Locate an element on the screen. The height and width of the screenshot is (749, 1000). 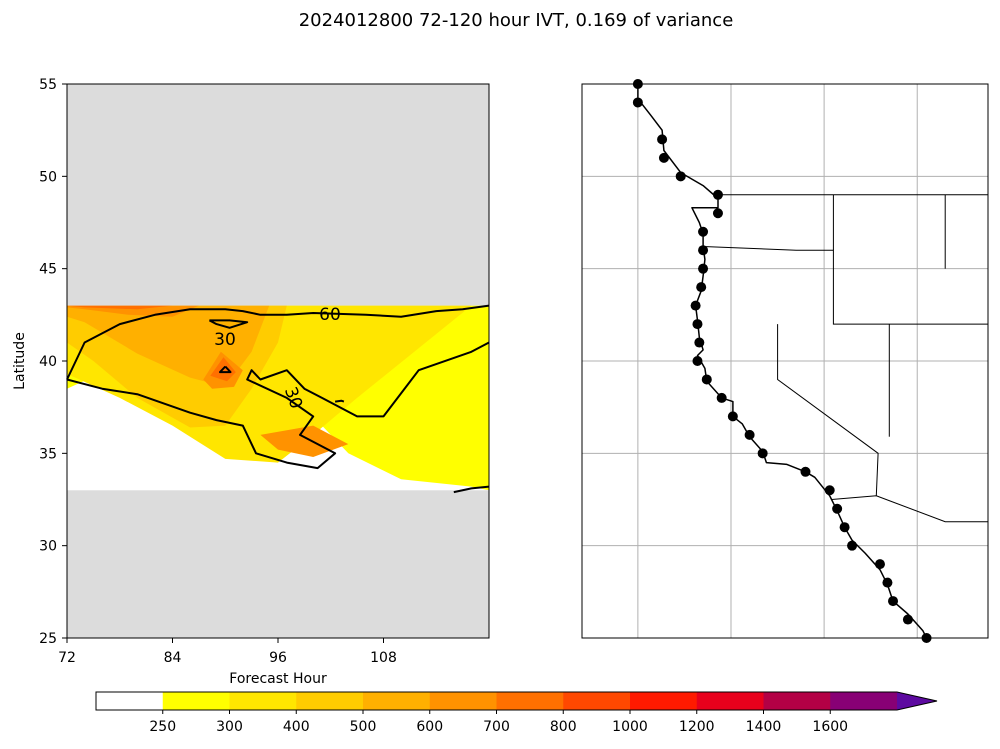
colorbar-tick-label: 700 is located at coordinates (496, 727).